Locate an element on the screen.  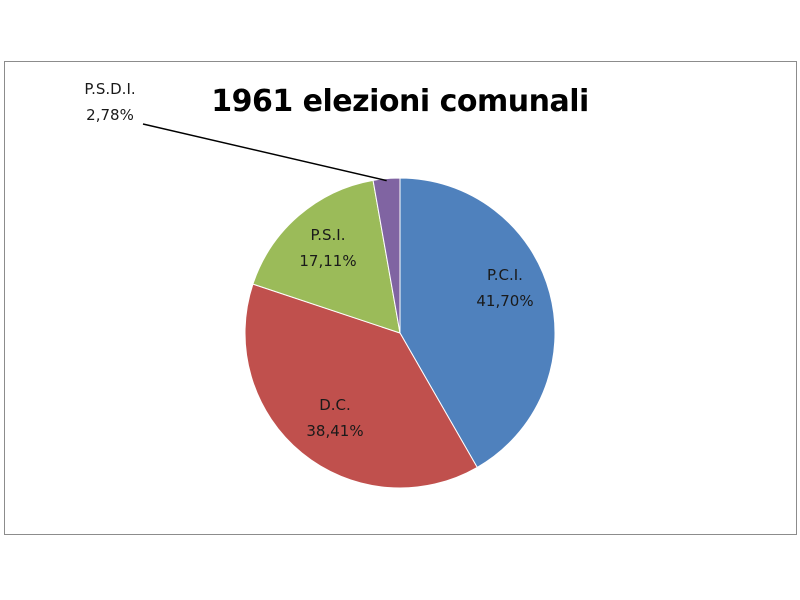
pie-slice-psi is located at coordinates (326, 256).